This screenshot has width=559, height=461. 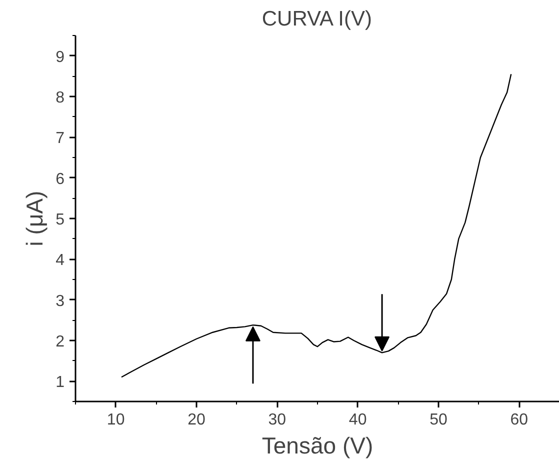 I want to click on y-tick-label: 2, so click(x=60, y=342).